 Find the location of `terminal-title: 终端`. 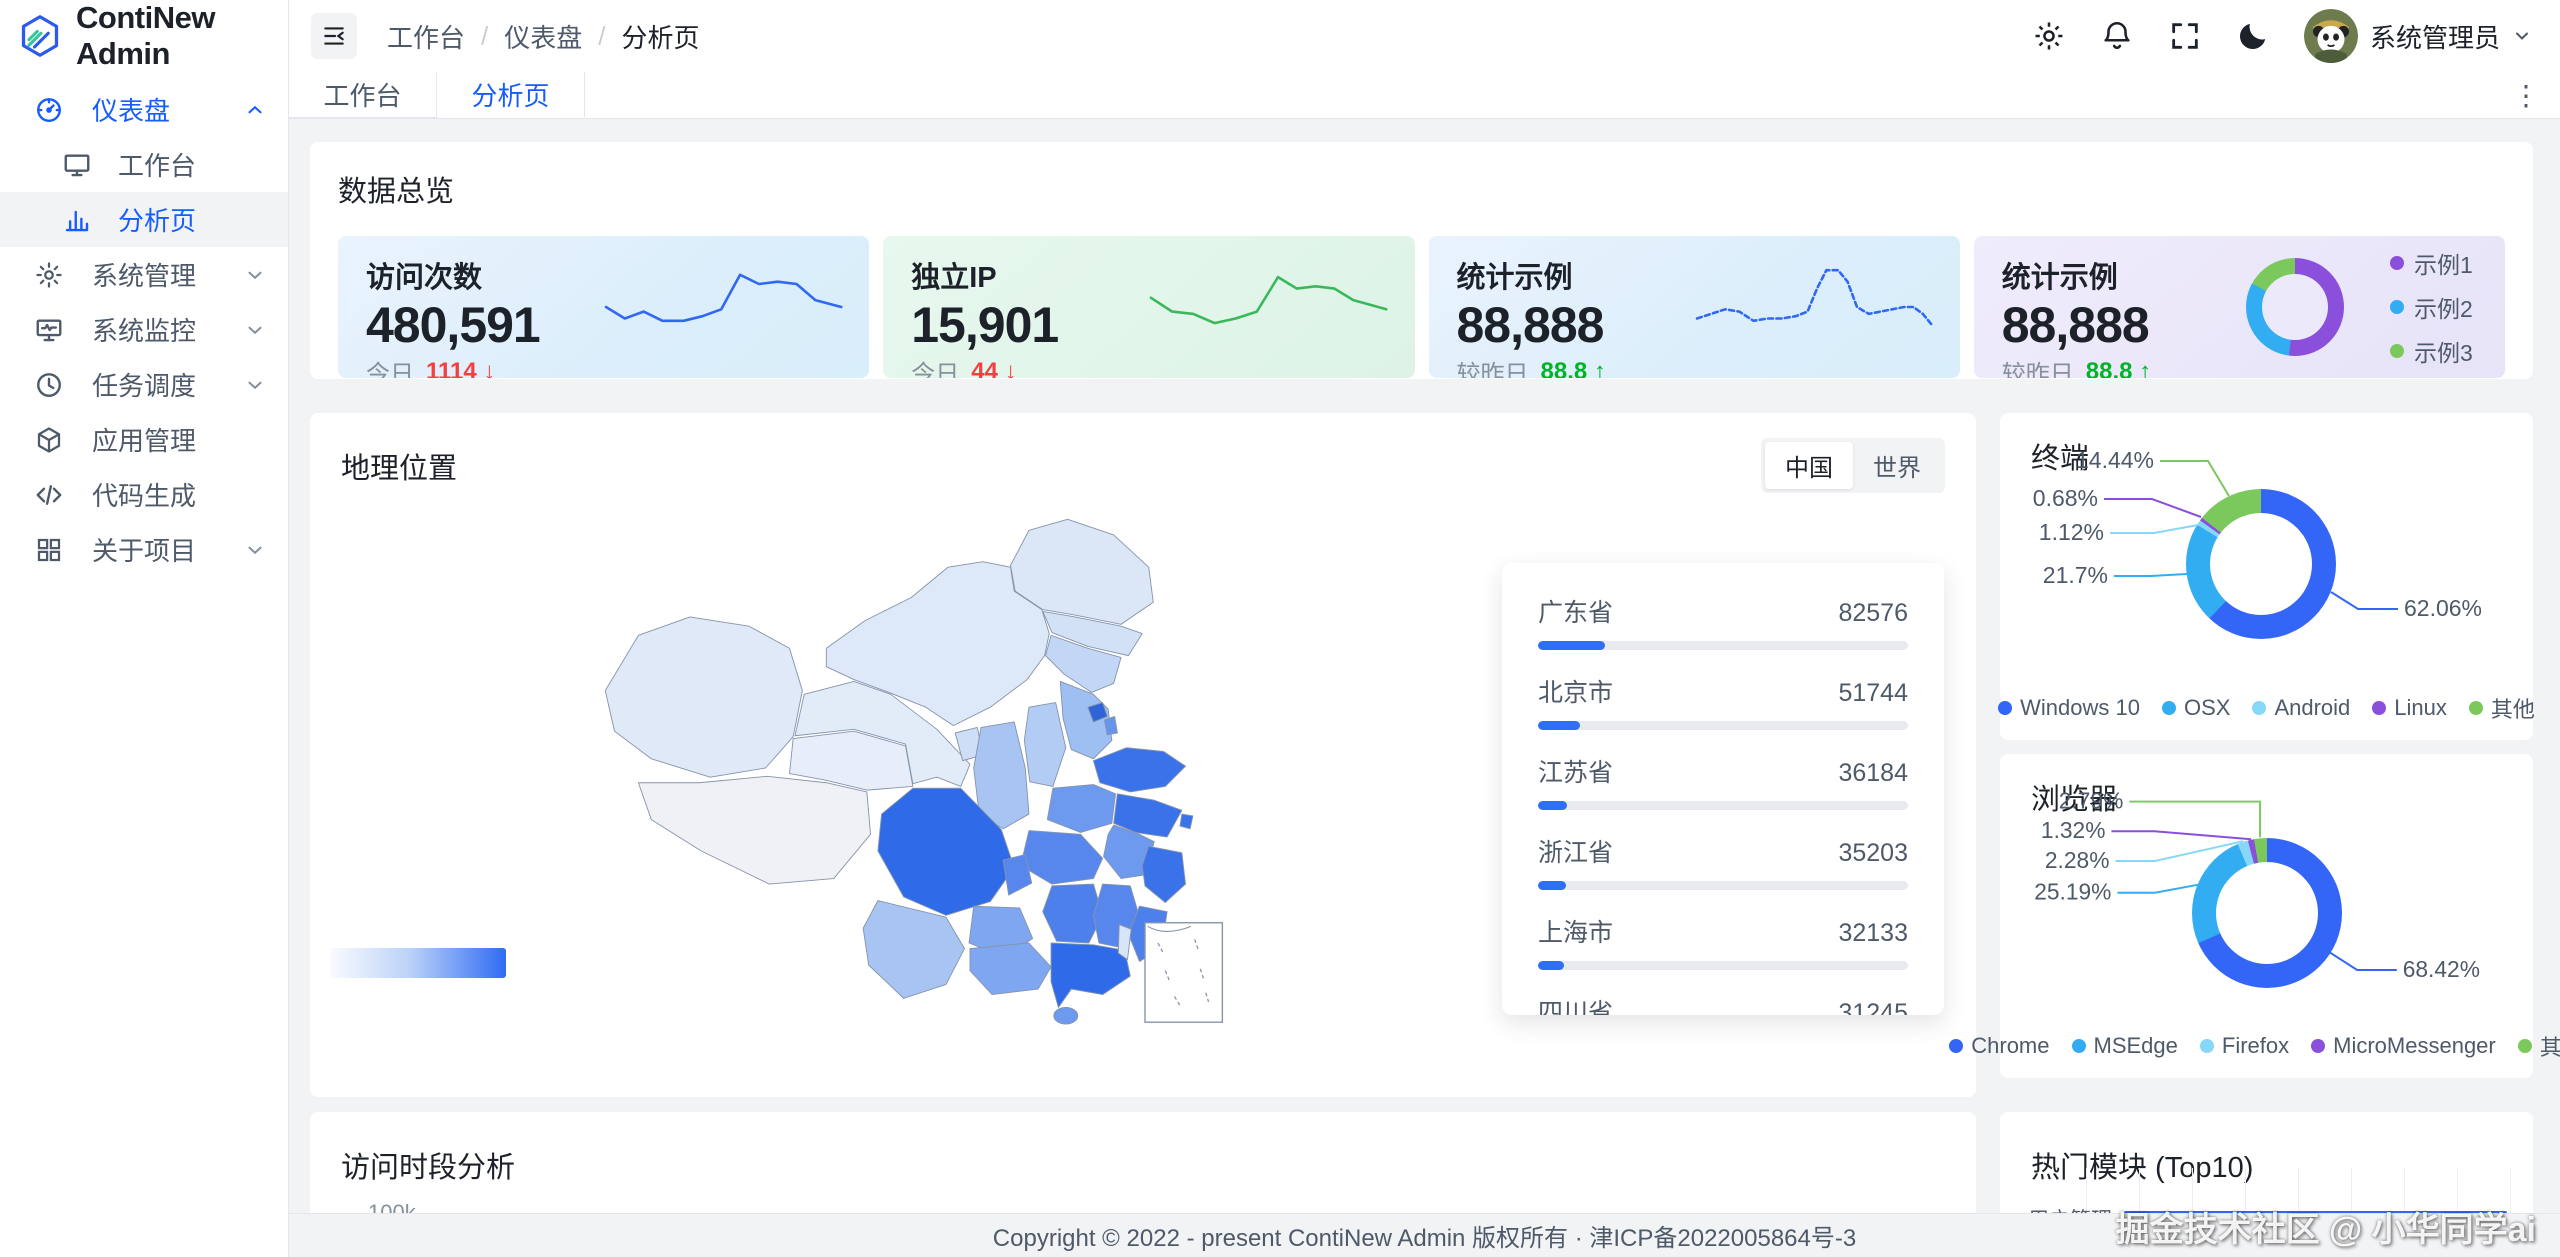

terminal-title: 终端 is located at coordinates (2060, 459).